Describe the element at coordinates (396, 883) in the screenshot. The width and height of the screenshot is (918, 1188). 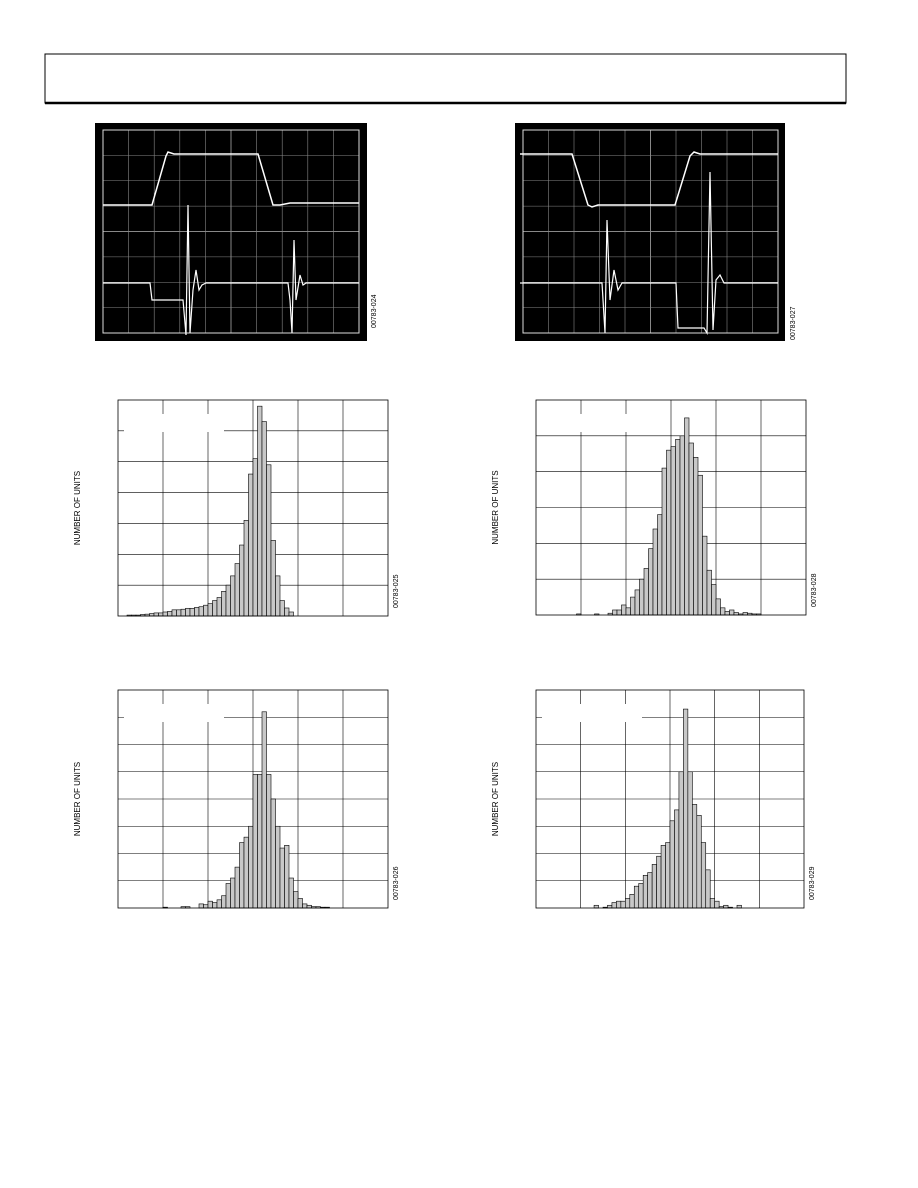
I see `figure-id: 00783-026` at that location.